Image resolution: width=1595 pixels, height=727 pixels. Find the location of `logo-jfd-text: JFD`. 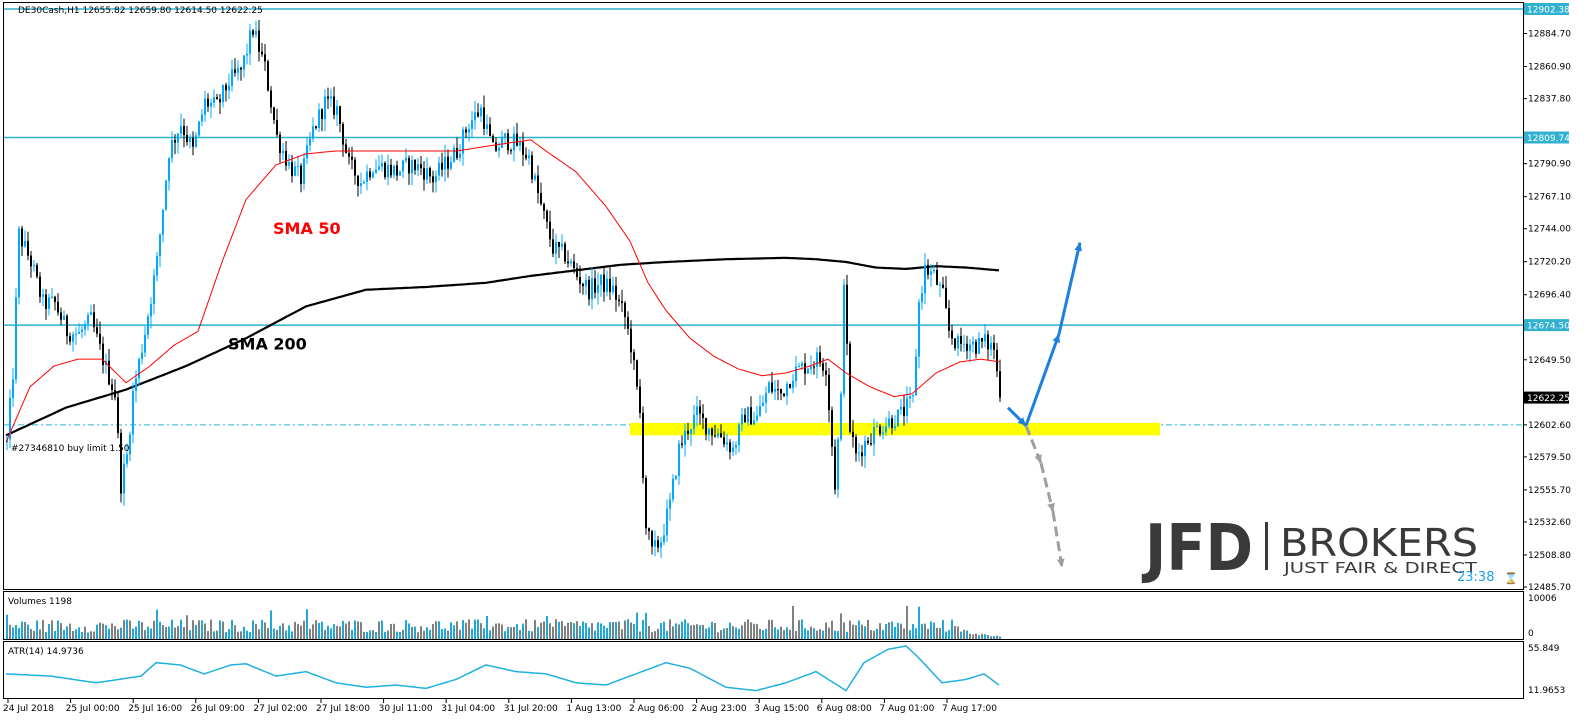

logo-jfd-text: JFD is located at coordinates (1197, 549).